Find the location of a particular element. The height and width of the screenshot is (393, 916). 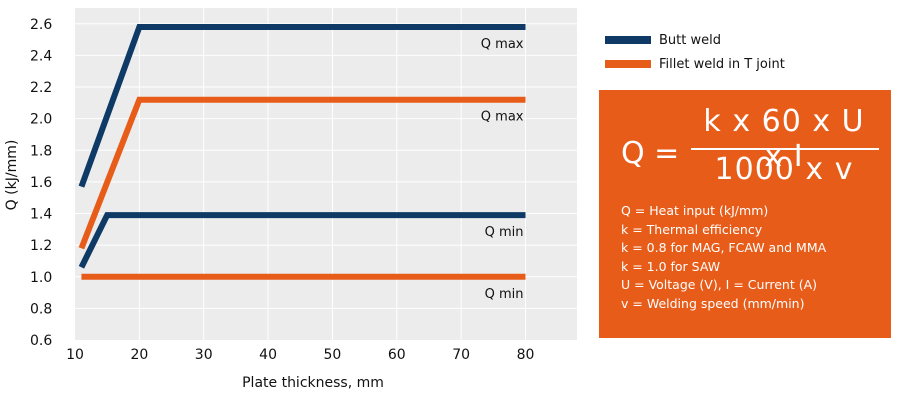

formula-lhs: Q = is located at coordinates (650, 153).